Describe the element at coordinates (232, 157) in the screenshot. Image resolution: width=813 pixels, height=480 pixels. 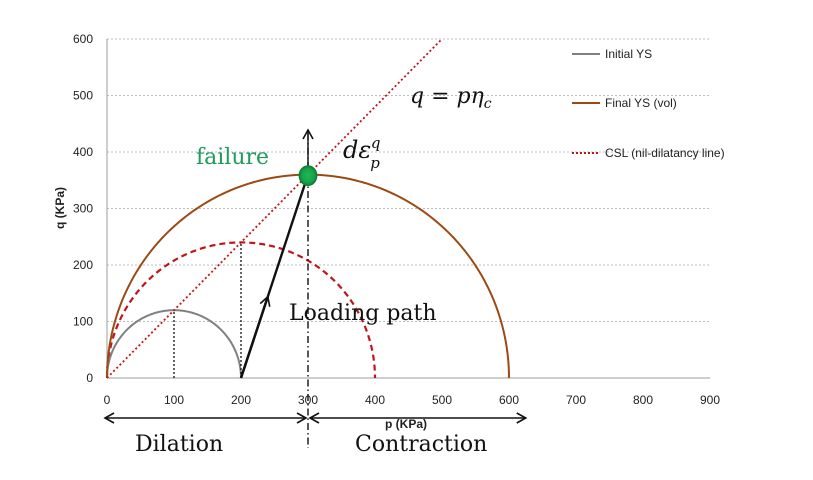
I see `failure-label: failure` at that location.